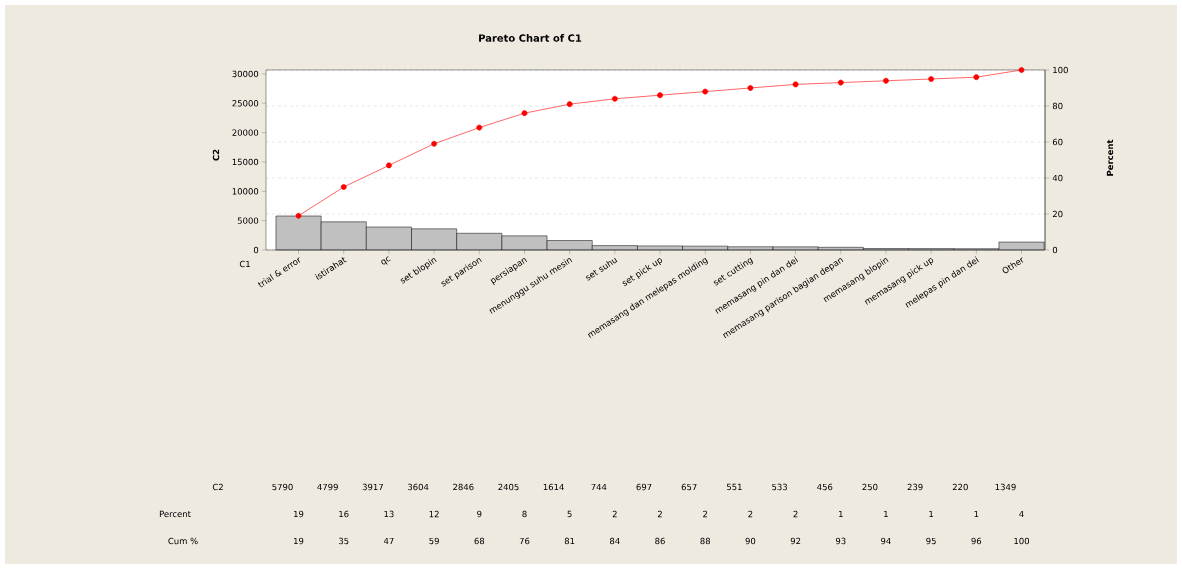 This screenshot has width=1182, height=569. What do you see at coordinates (175, 514) in the screenshot?
I see `text: Percent` at bounding box center [175, 514].